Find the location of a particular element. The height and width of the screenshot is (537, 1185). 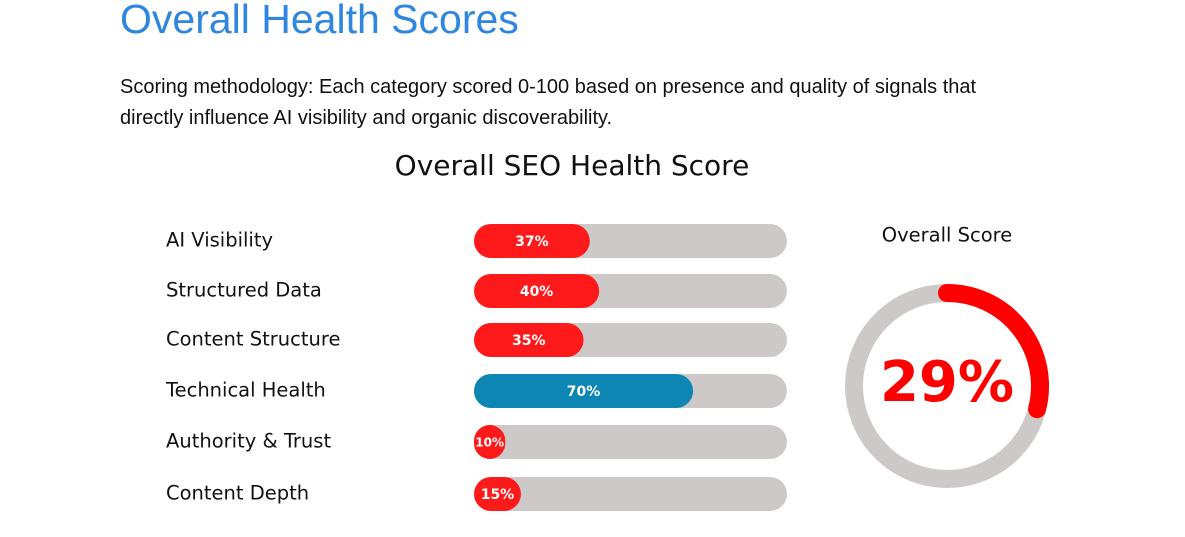

category-label: Content Depth is located at coordinates (237, 493).